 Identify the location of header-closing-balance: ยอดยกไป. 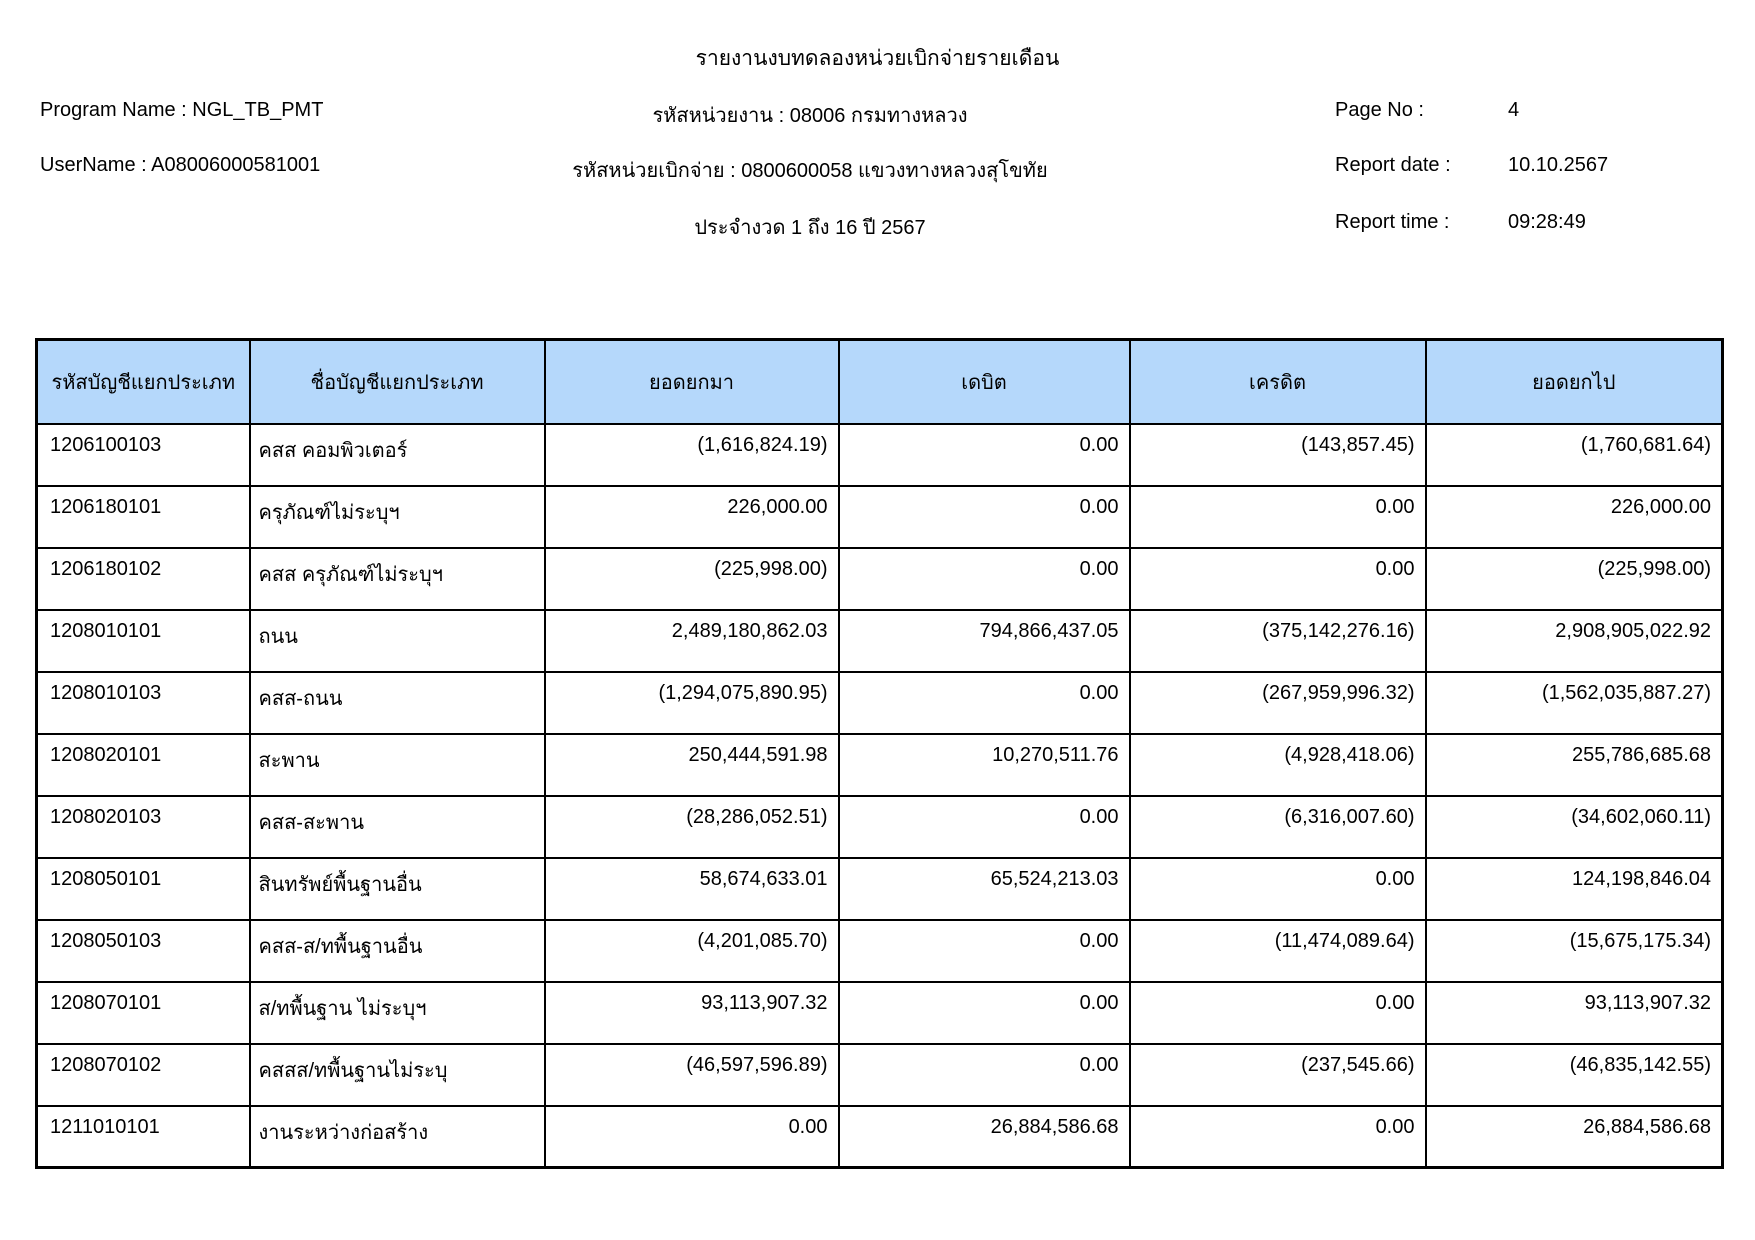
(1574, 381).